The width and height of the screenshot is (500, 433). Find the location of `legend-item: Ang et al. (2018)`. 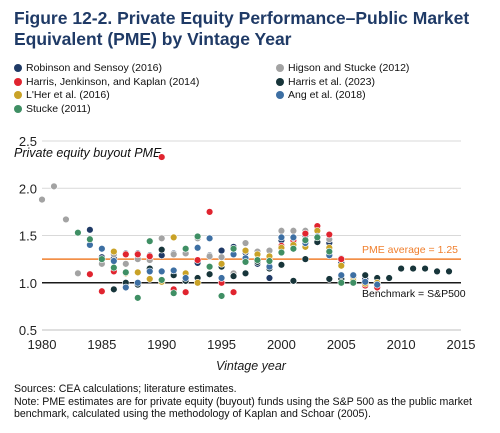

legend-item: Ang et al. (2018) is located at coordinates (321, 95).